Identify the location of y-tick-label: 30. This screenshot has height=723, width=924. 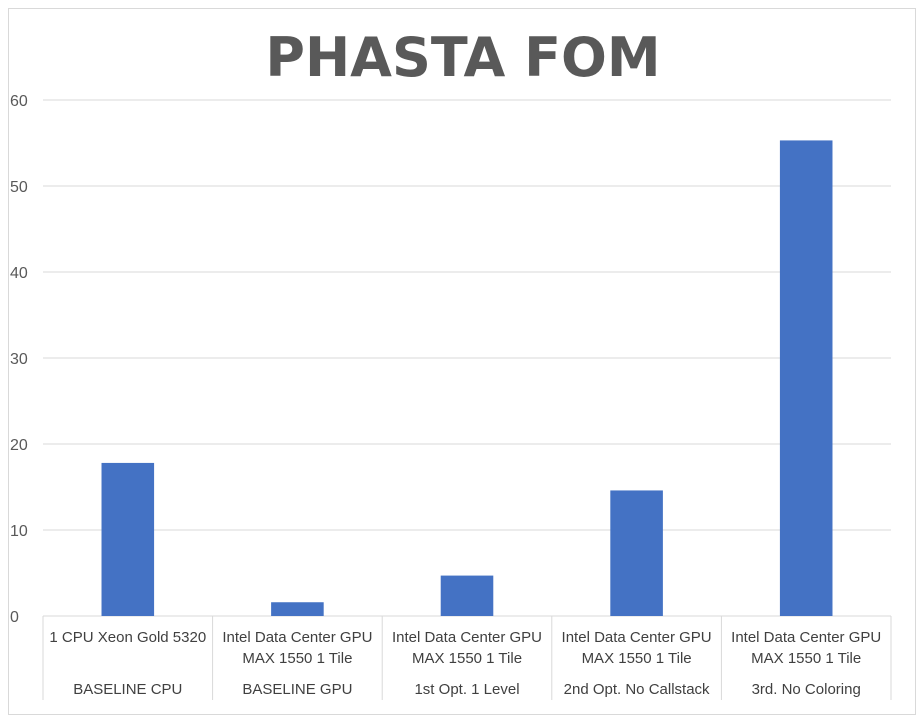
(19, 359).